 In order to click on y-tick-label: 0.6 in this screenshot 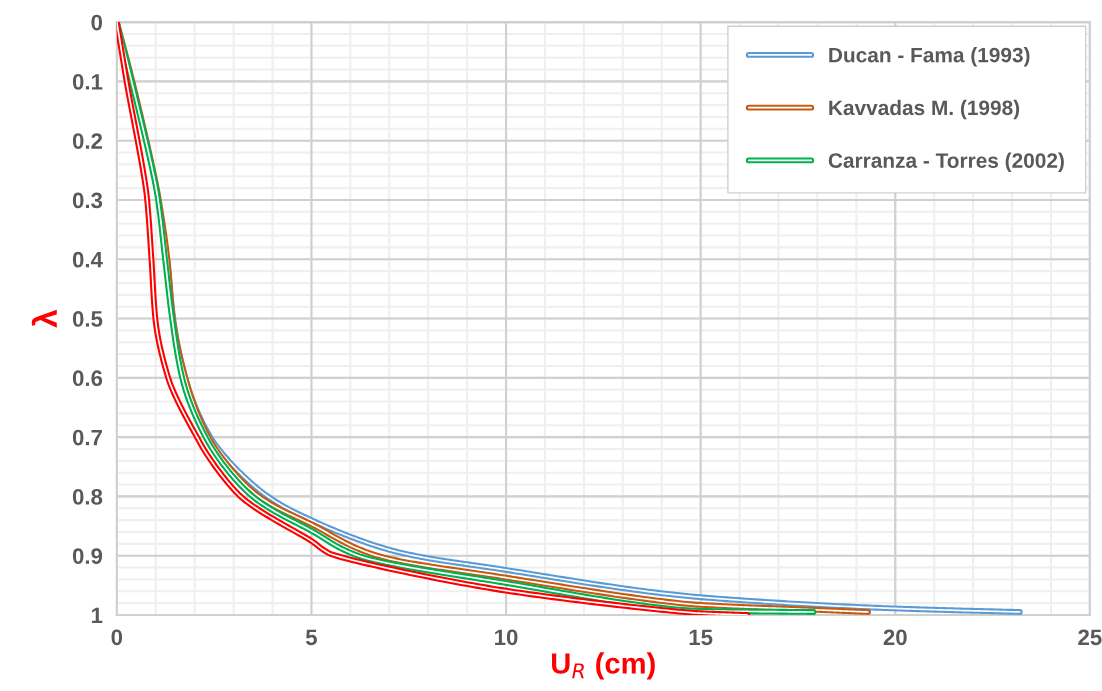, I will do `click(87, 378)`.